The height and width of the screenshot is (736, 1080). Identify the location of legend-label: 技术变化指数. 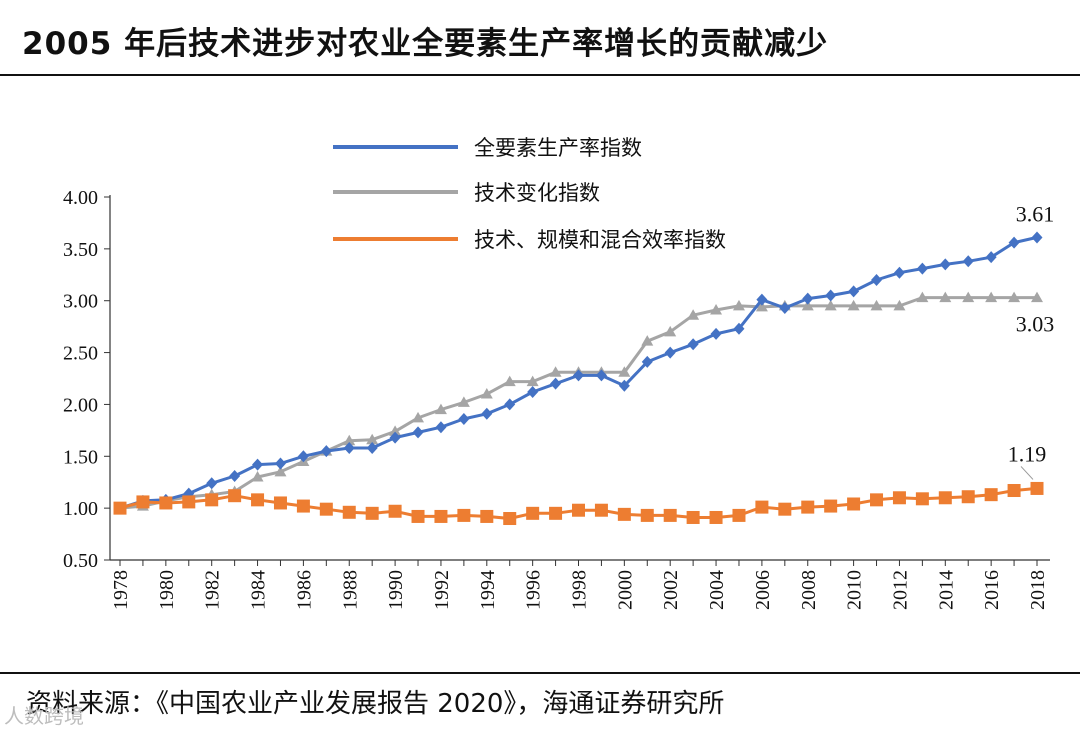
(537, 193).